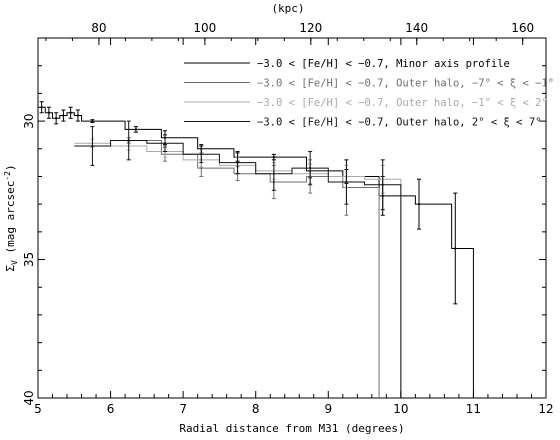 This screenshot has width=560, height=440. What do you see at coordinates (183, 409) in the screenshot?
I see `x-tick-label: 7` at bounding box center [183, 409].